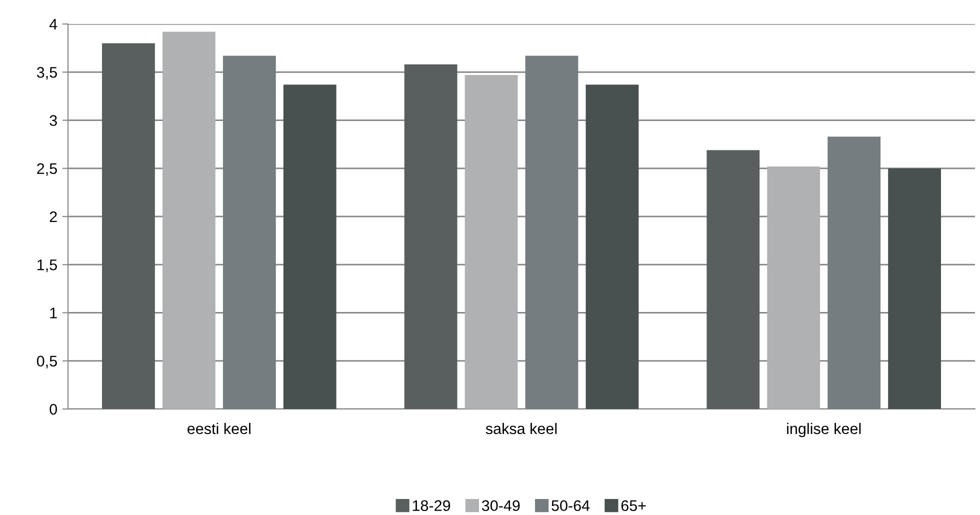 This screenshot has height=515, width=980. What do you see at coordinates (824, 430) in the screenshot?
I see `x-tick-label: inglise keel` at bounding box center [824, 430].